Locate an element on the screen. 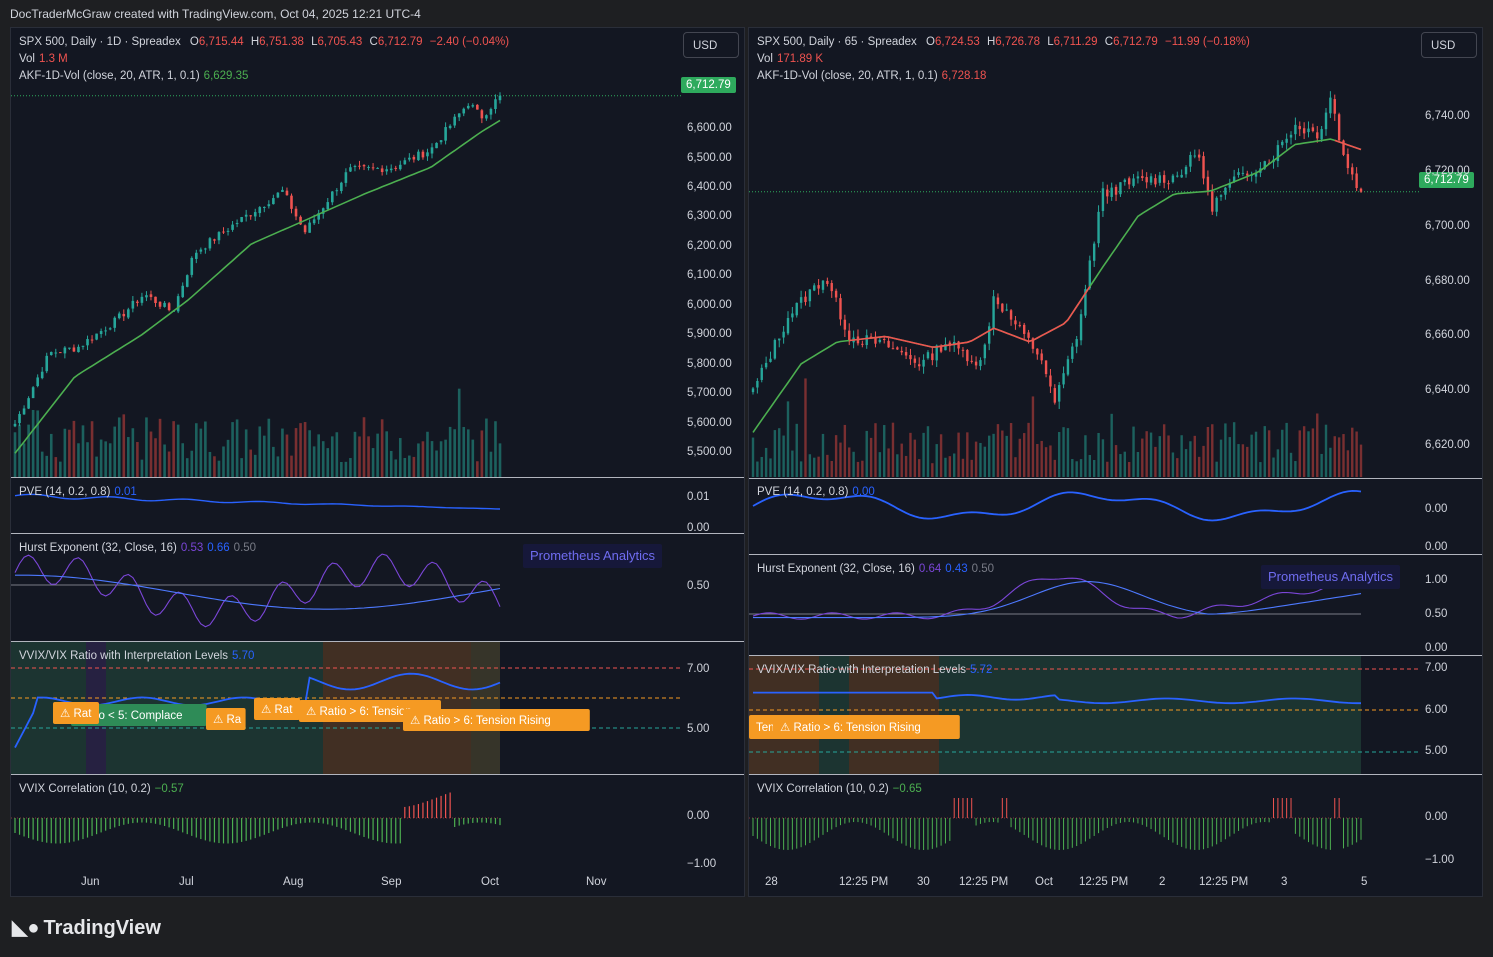 This screenshot has height=957, width=1493. correlation-value: −0.57 is located at coordinates (169, 789).